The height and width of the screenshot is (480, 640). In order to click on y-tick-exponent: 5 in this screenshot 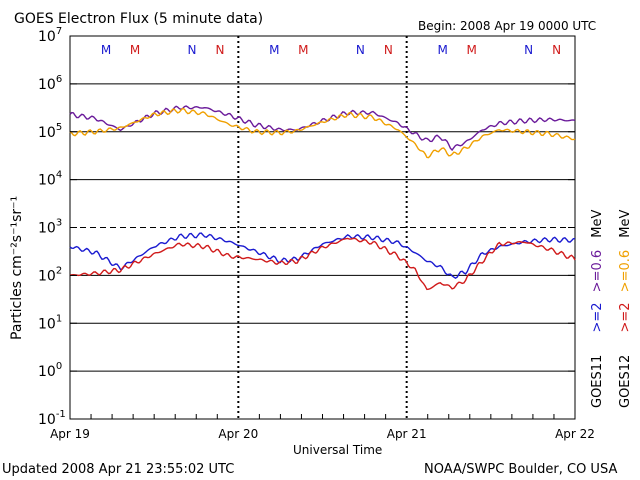, I will do `click(59, 127)`.